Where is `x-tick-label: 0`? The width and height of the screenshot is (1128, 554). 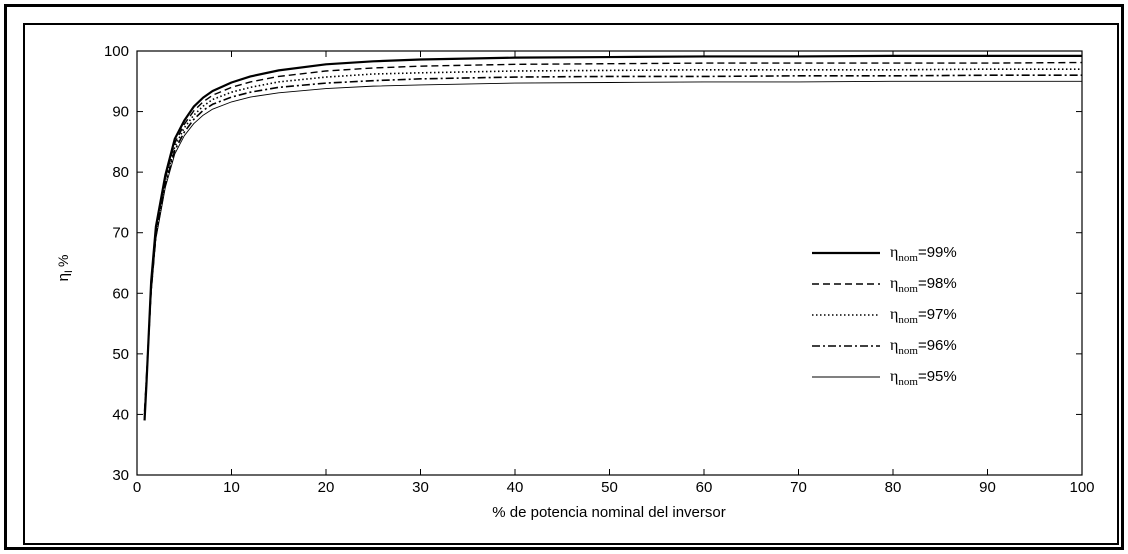
x-tick-label: 0 is located at coordinates (137, 487).